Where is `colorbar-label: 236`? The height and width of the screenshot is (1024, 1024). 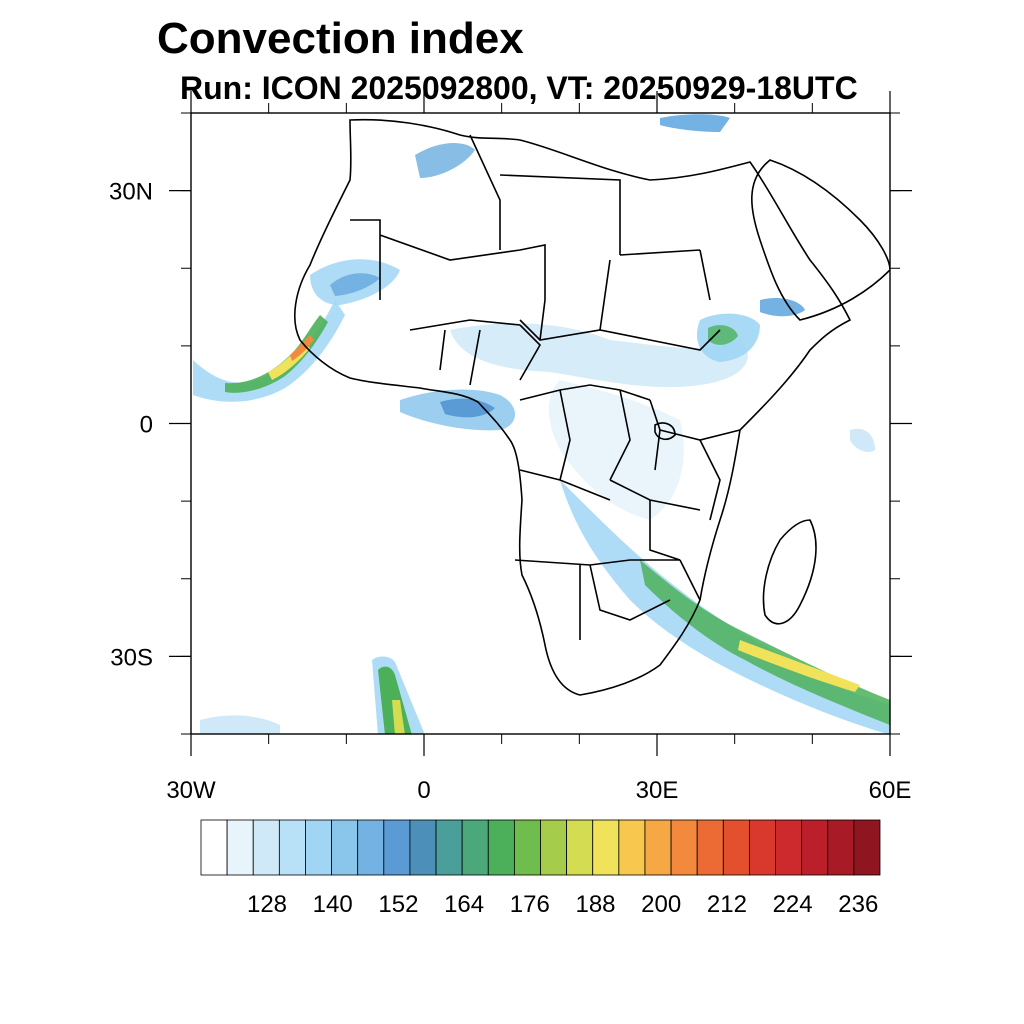
colorbar-label: 236 is located at coordinates (858, 904).